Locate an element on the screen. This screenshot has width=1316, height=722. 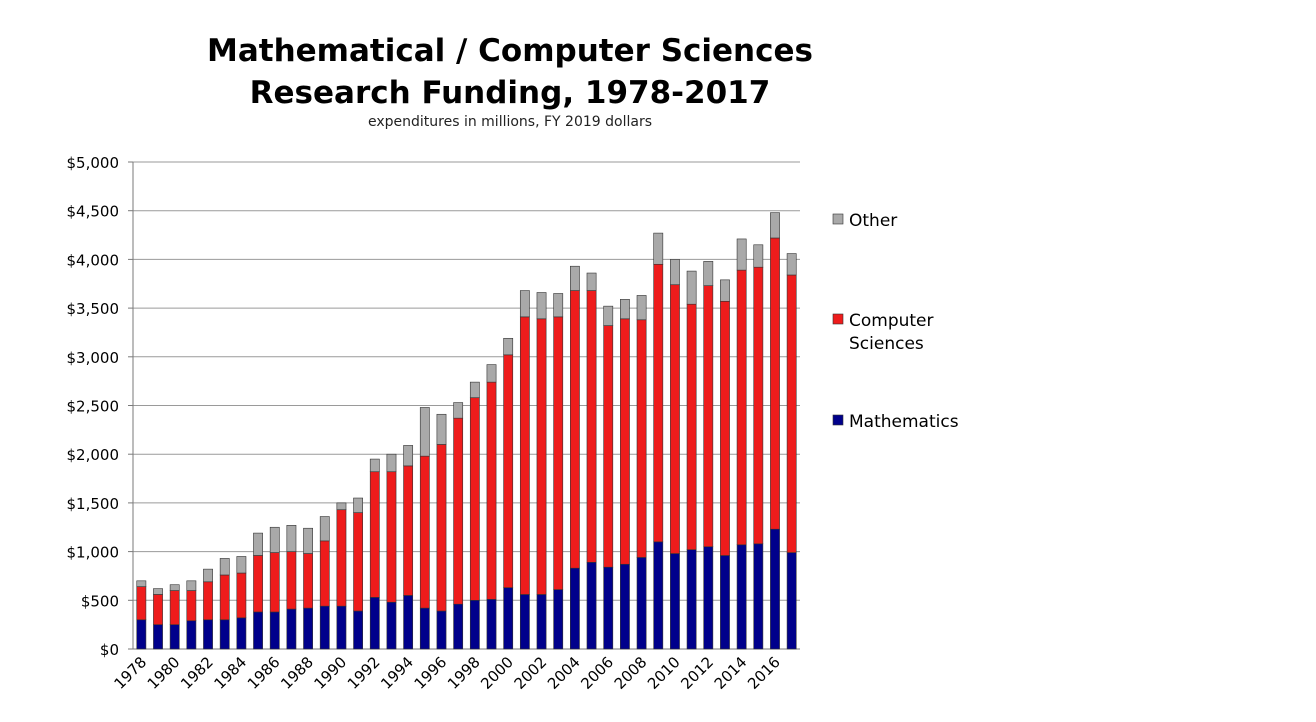
bar-mathematics-1998 is located at coordinates (474, 624).